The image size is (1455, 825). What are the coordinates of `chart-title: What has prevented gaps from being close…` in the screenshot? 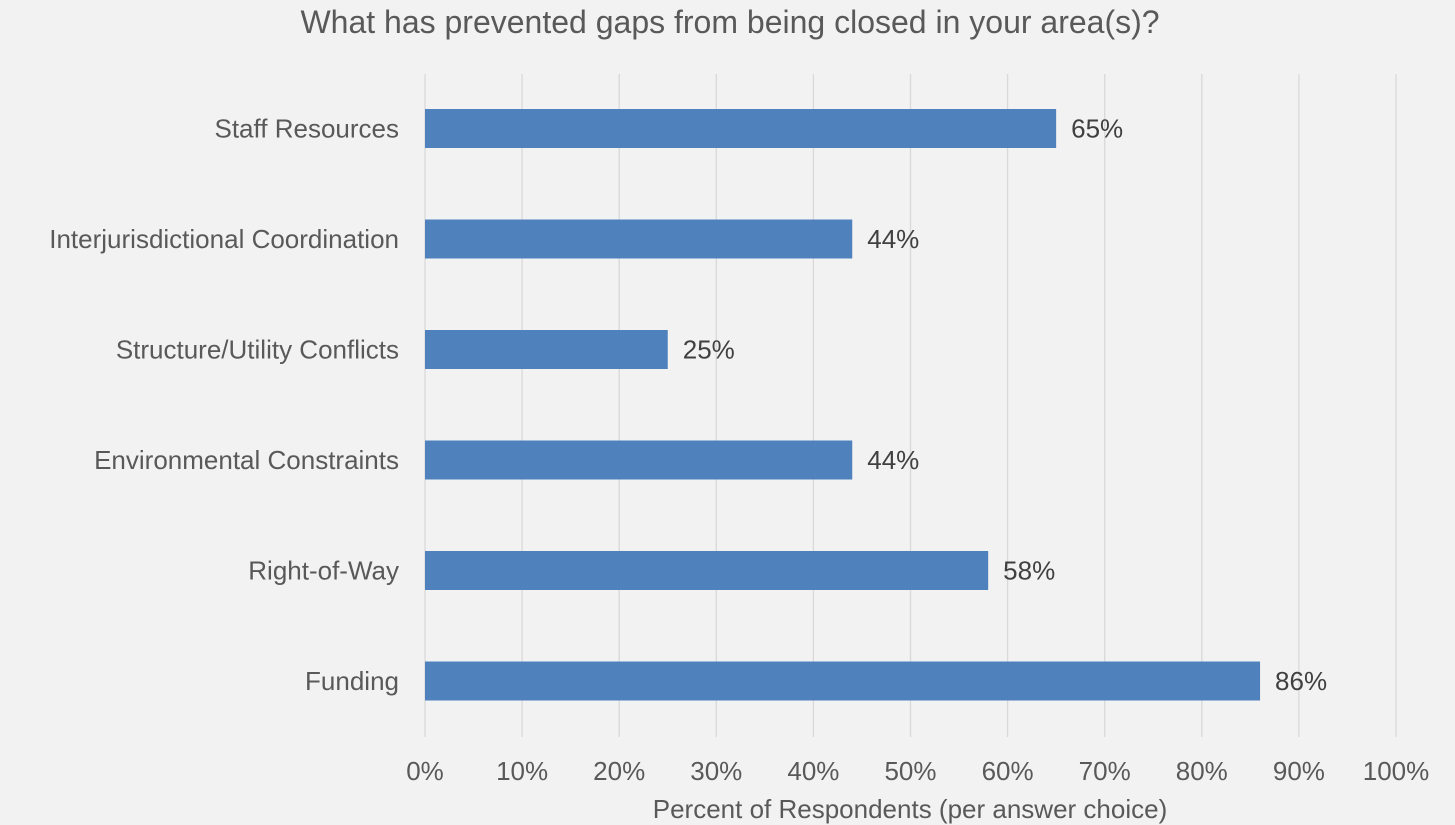 It's located at (729, 22).